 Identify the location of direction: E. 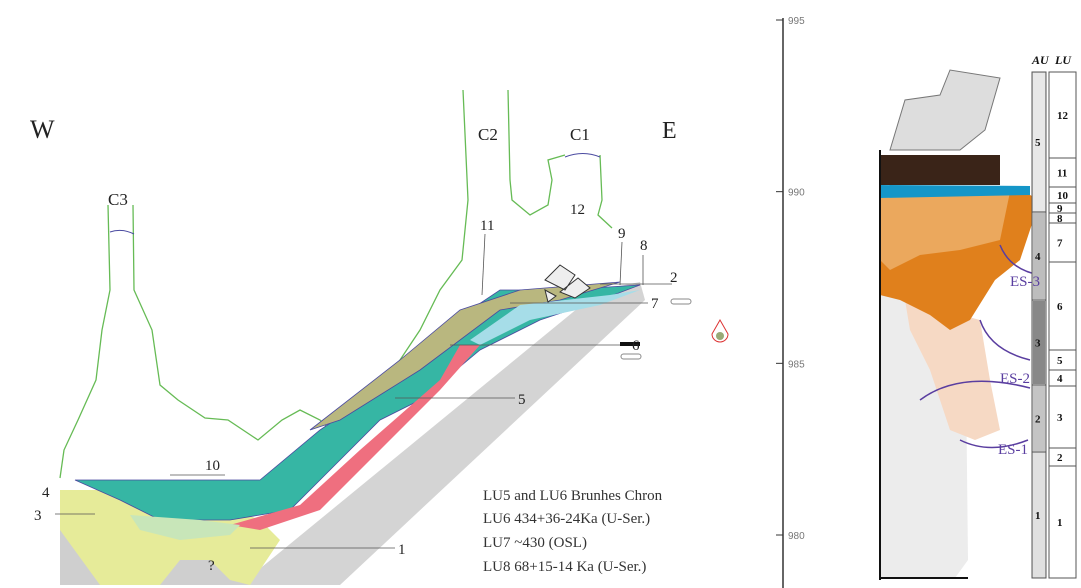
(669, 131).